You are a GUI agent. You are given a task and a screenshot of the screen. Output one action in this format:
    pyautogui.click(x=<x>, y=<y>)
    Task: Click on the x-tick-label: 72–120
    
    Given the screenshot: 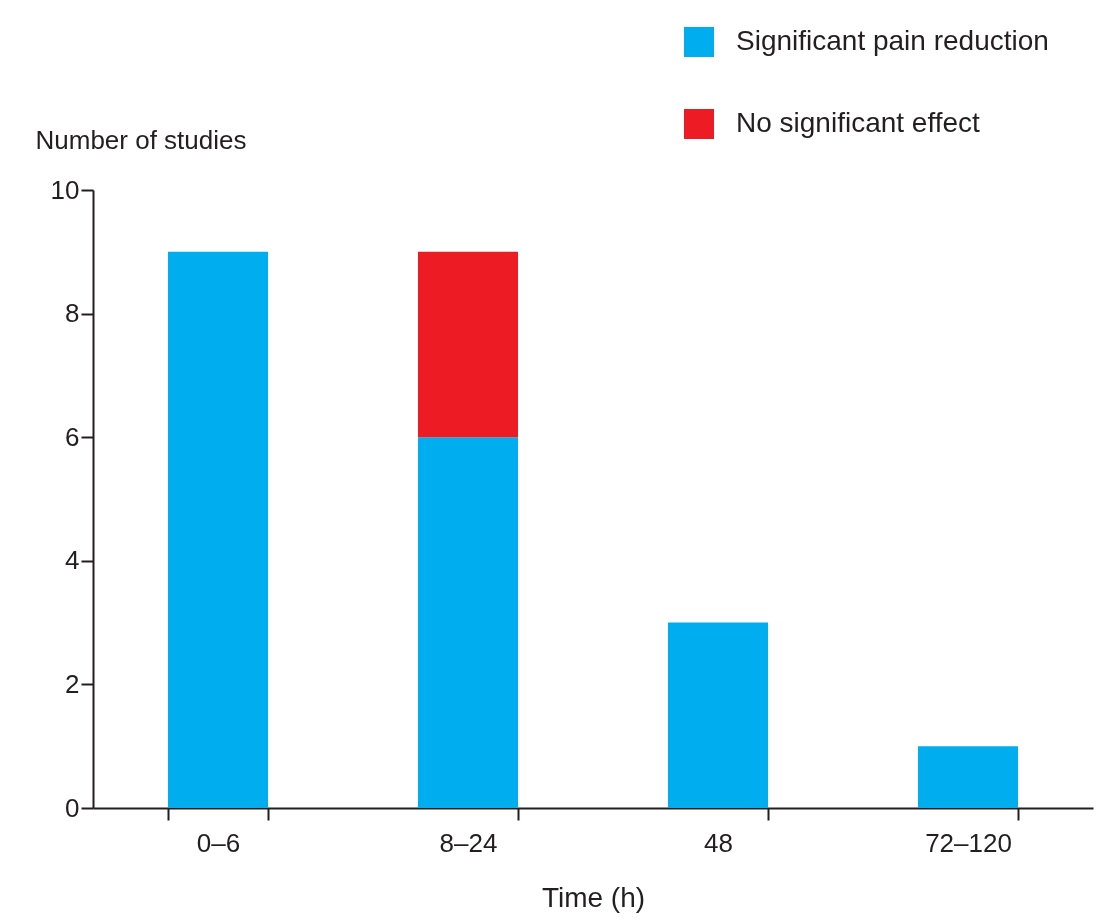 What is the action you would take?
    pyautogui.click(x=968, y=842)
    